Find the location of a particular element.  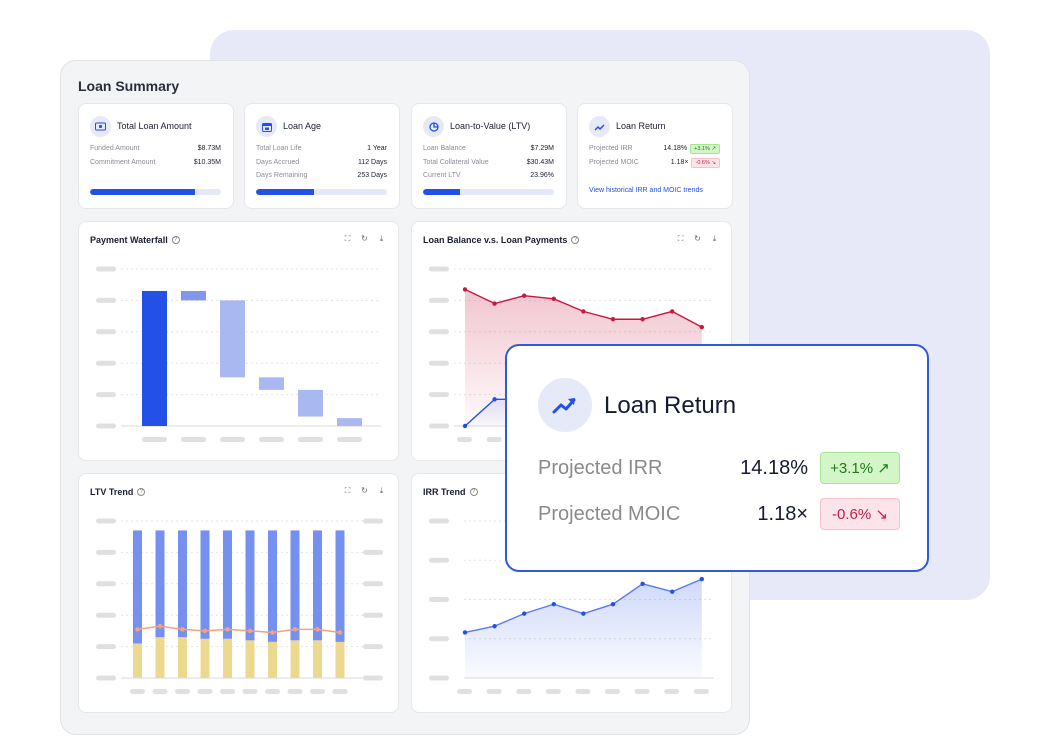

row-value: $30.43M is located at coordinates (540, 162).